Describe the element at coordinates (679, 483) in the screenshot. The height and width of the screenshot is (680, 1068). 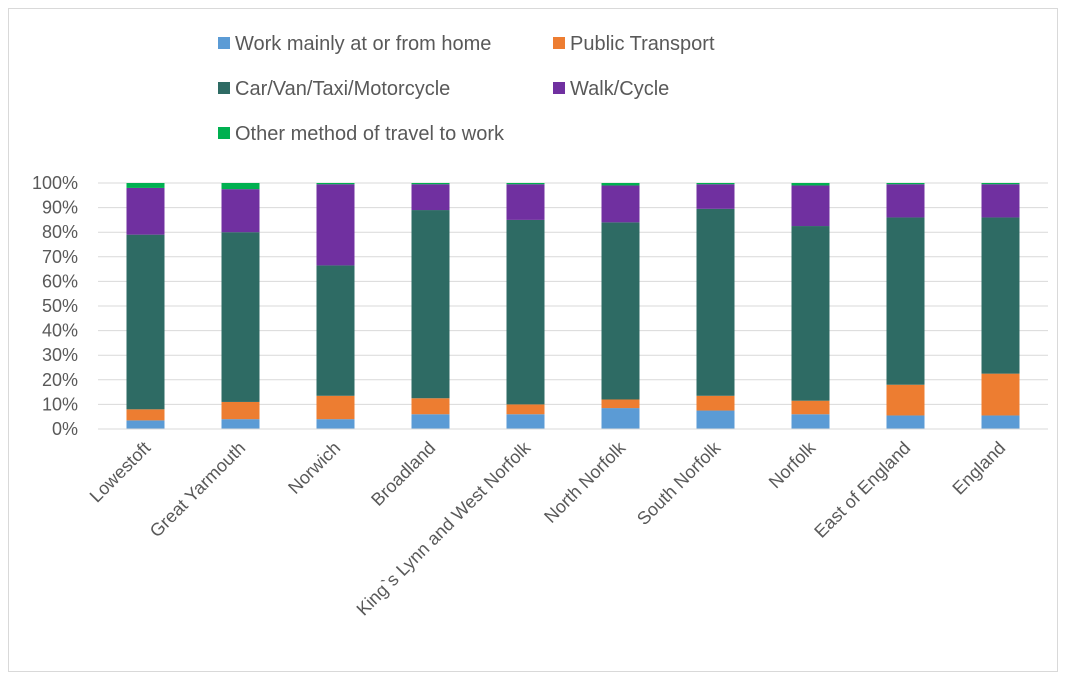
I see `x-category-label: South Norfolk` at that location.